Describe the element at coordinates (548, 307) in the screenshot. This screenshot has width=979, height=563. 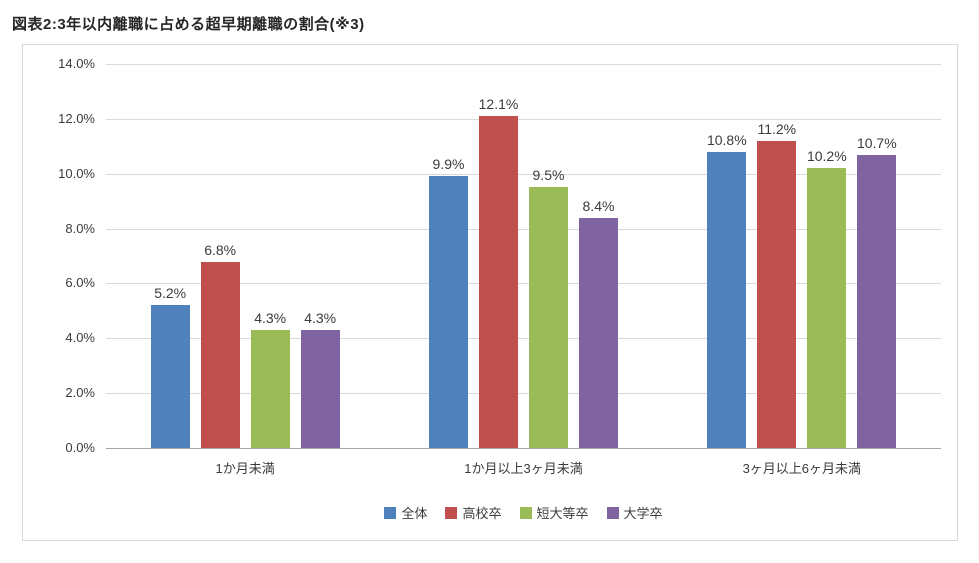
I see `bar-s2-c1: 9.5%` at that location.